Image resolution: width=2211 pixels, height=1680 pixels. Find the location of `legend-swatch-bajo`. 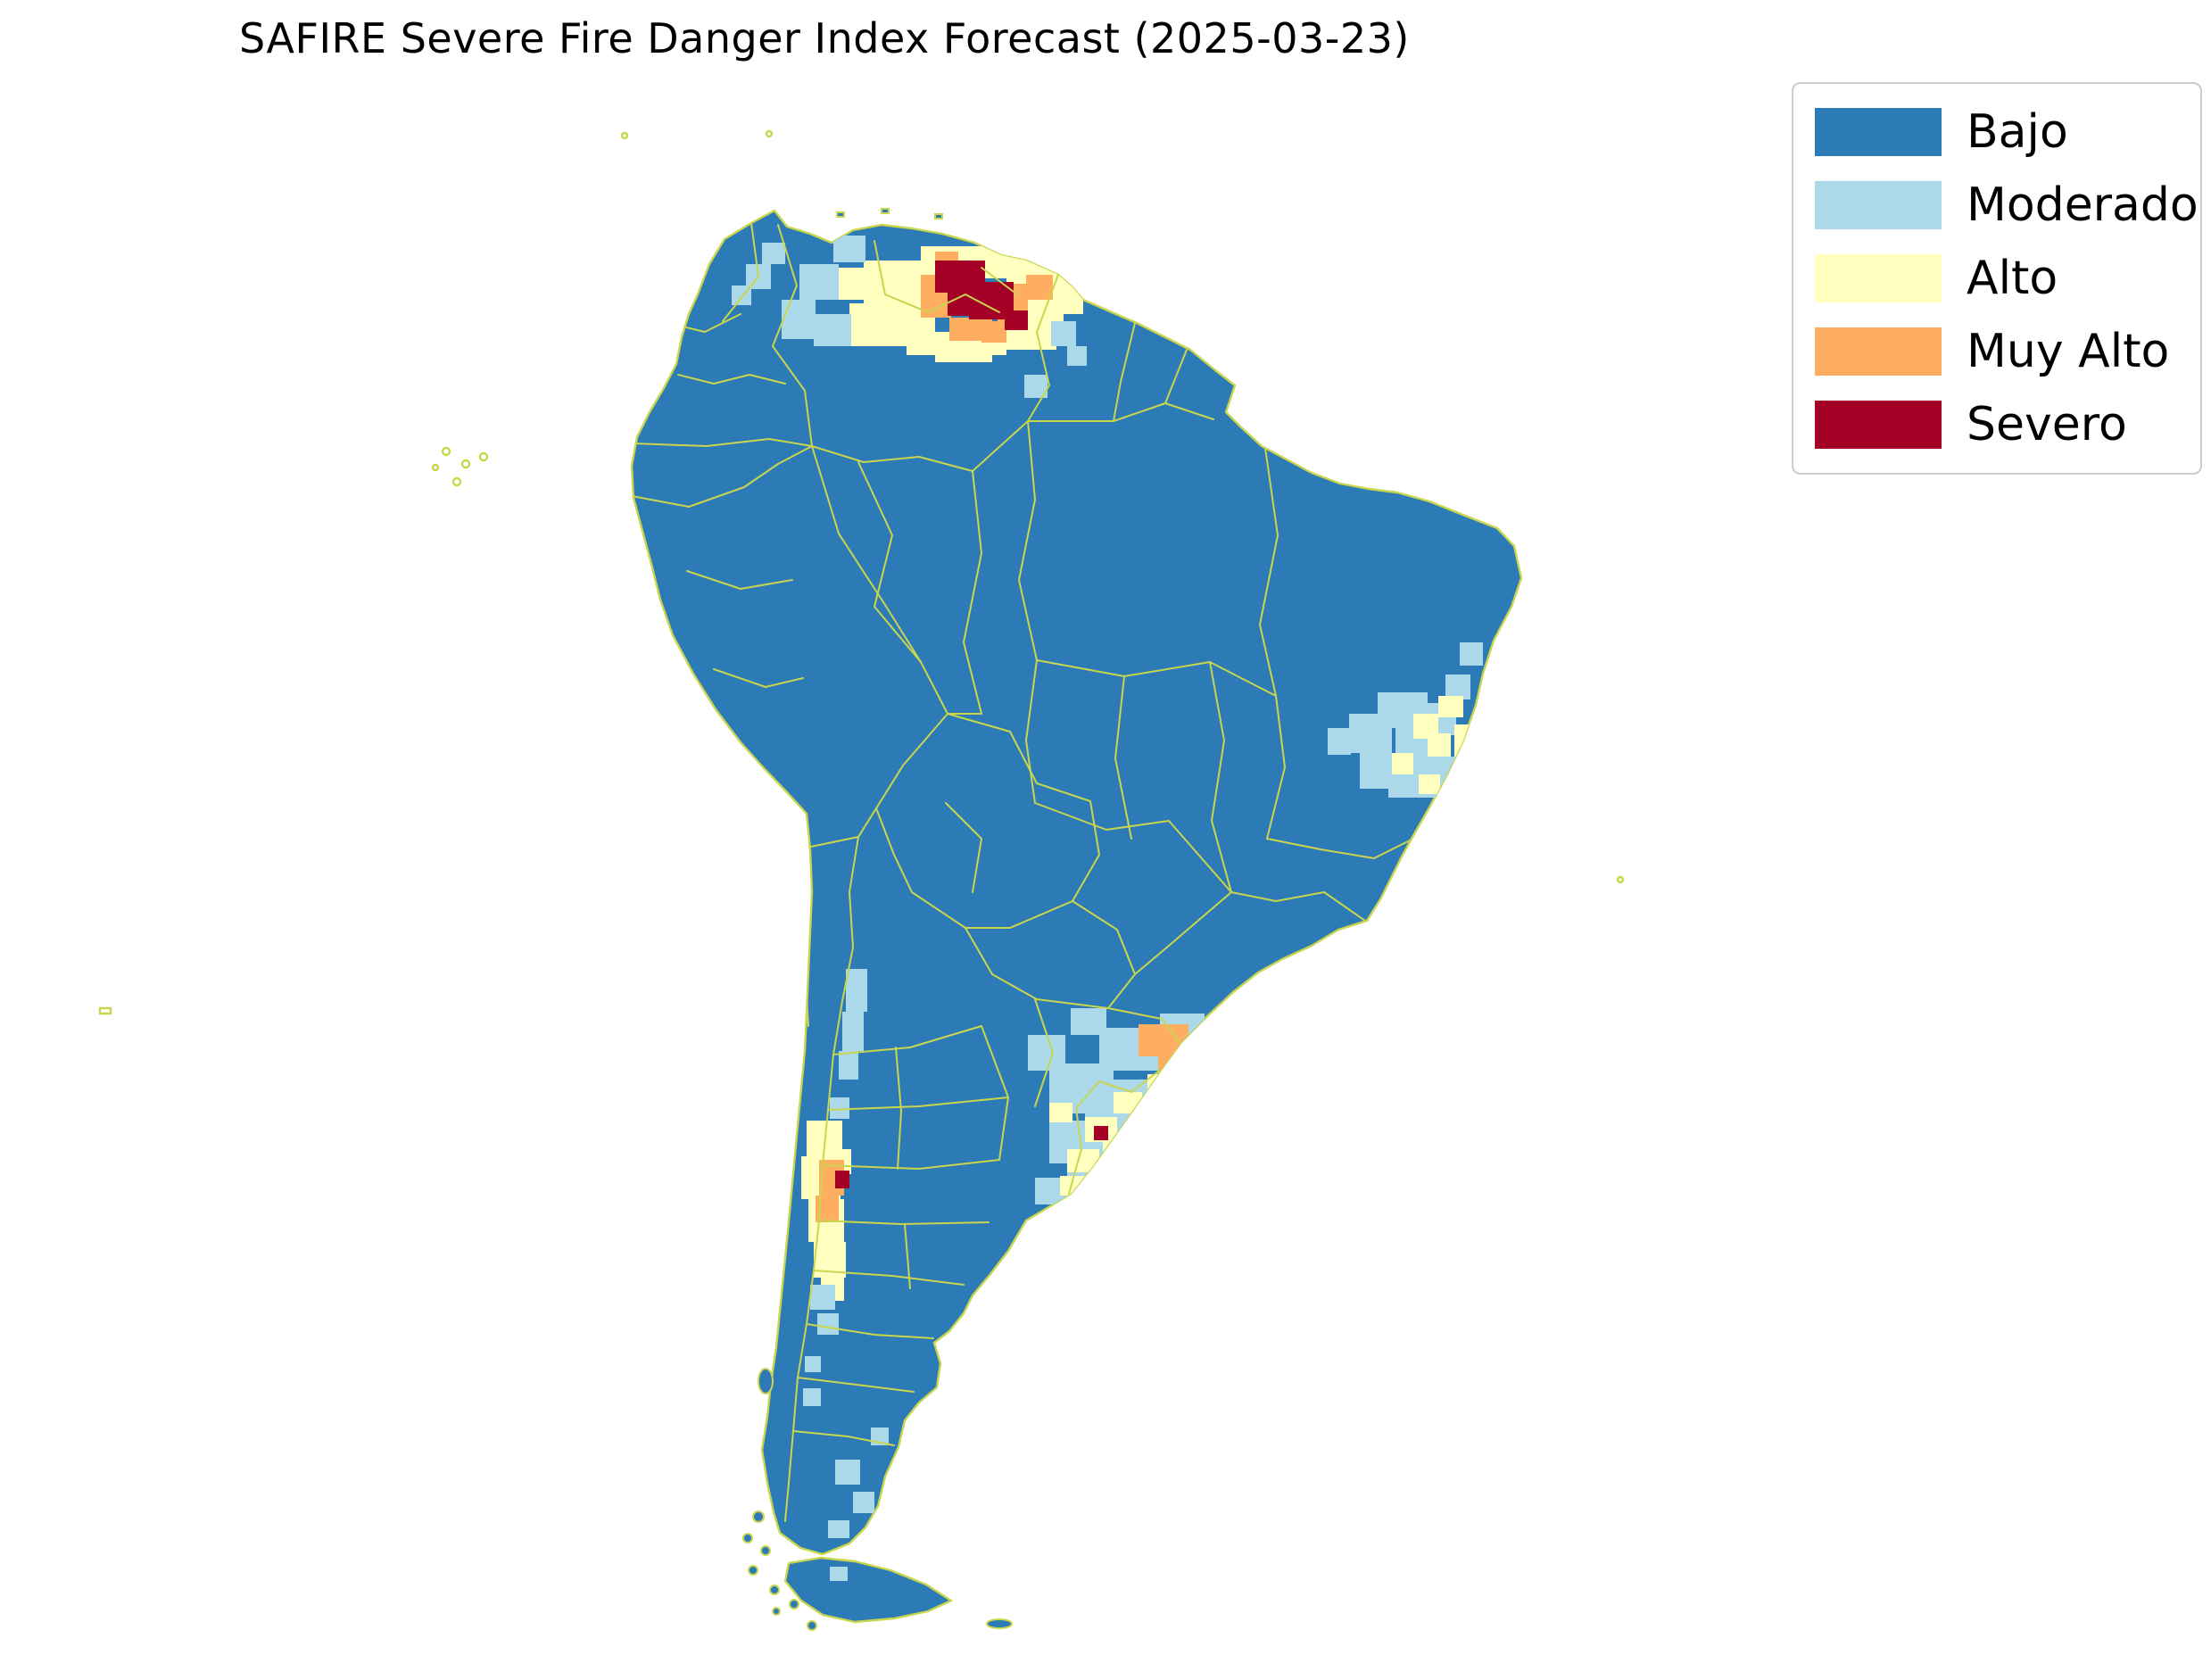

legend-swatch-bajo is located at coordinates (1878, 132).